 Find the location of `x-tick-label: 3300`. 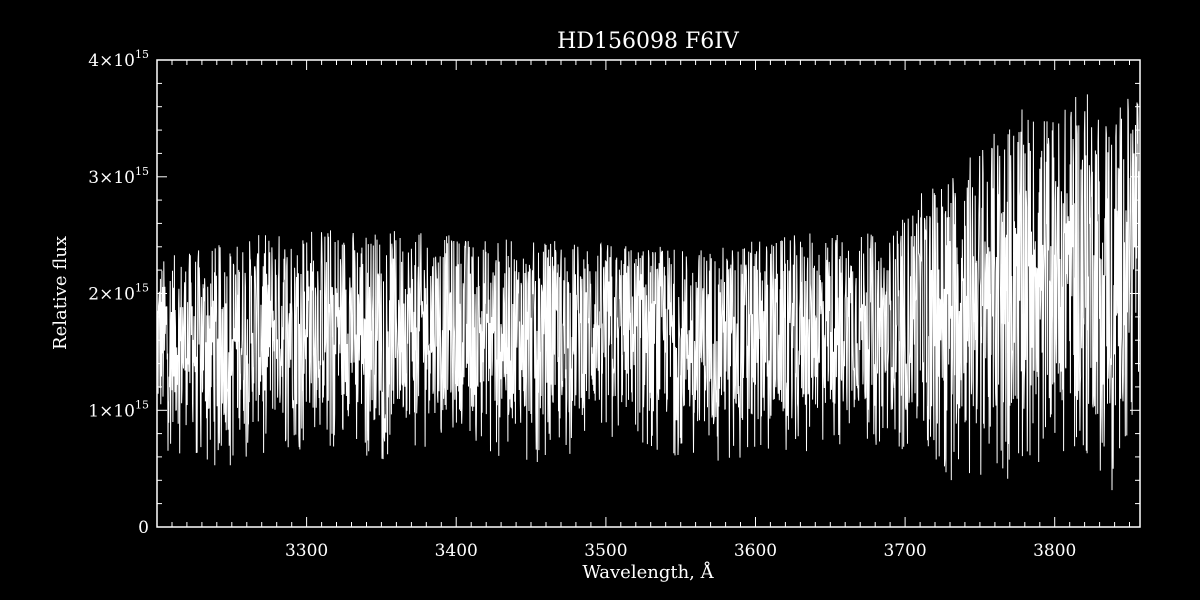

x-tick-label: 3300 is located at coordinates (306, 551).